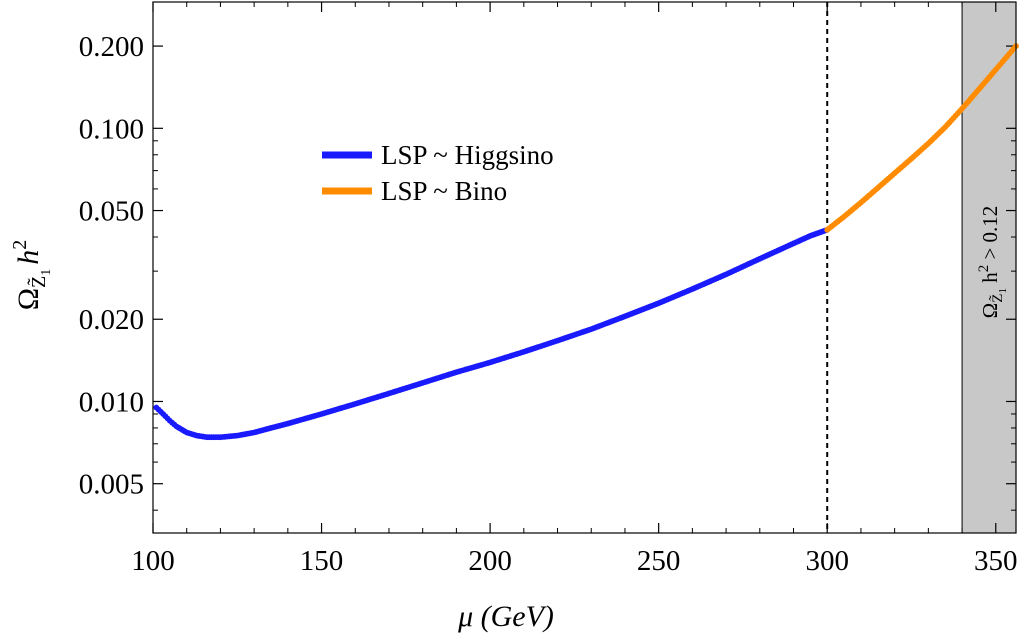  I want to click on excluded-region-band, so click(989, 267).